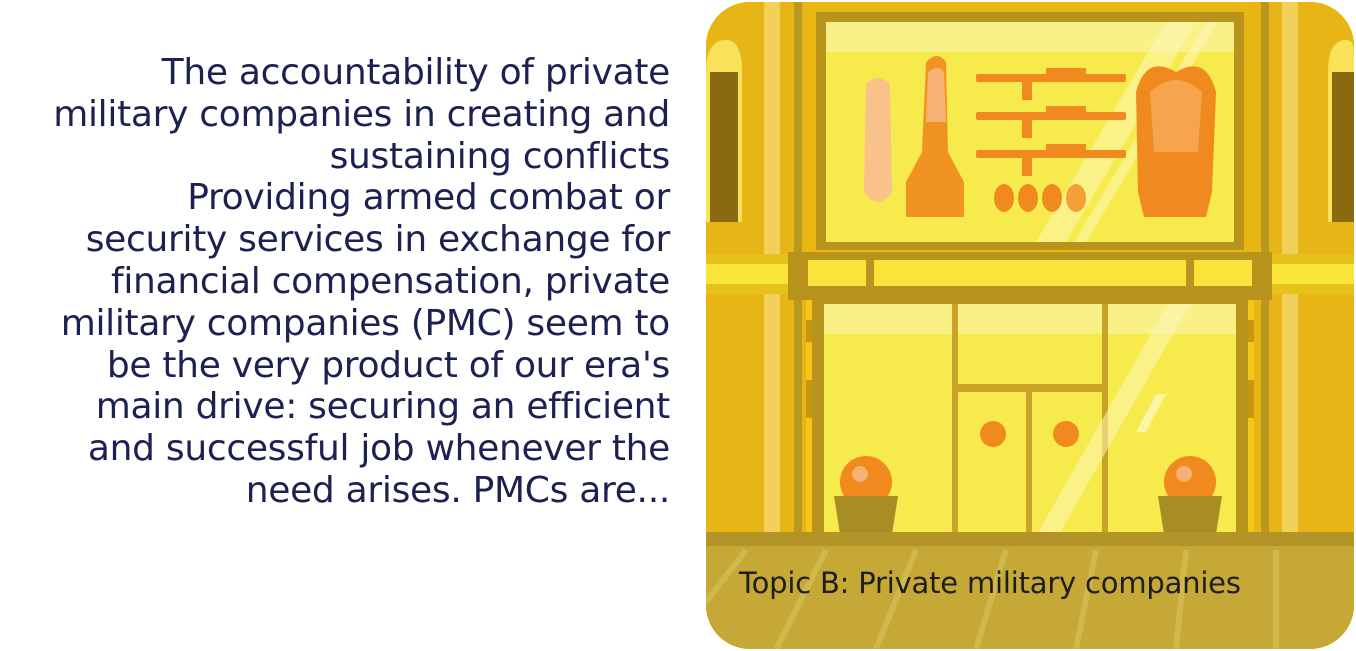 The height and width of the screenshot is (651, 1356). Describe the element at coordinates (990, 583) in the screenshot. I see `card-caption: Topic B: Private military companies` at that location.